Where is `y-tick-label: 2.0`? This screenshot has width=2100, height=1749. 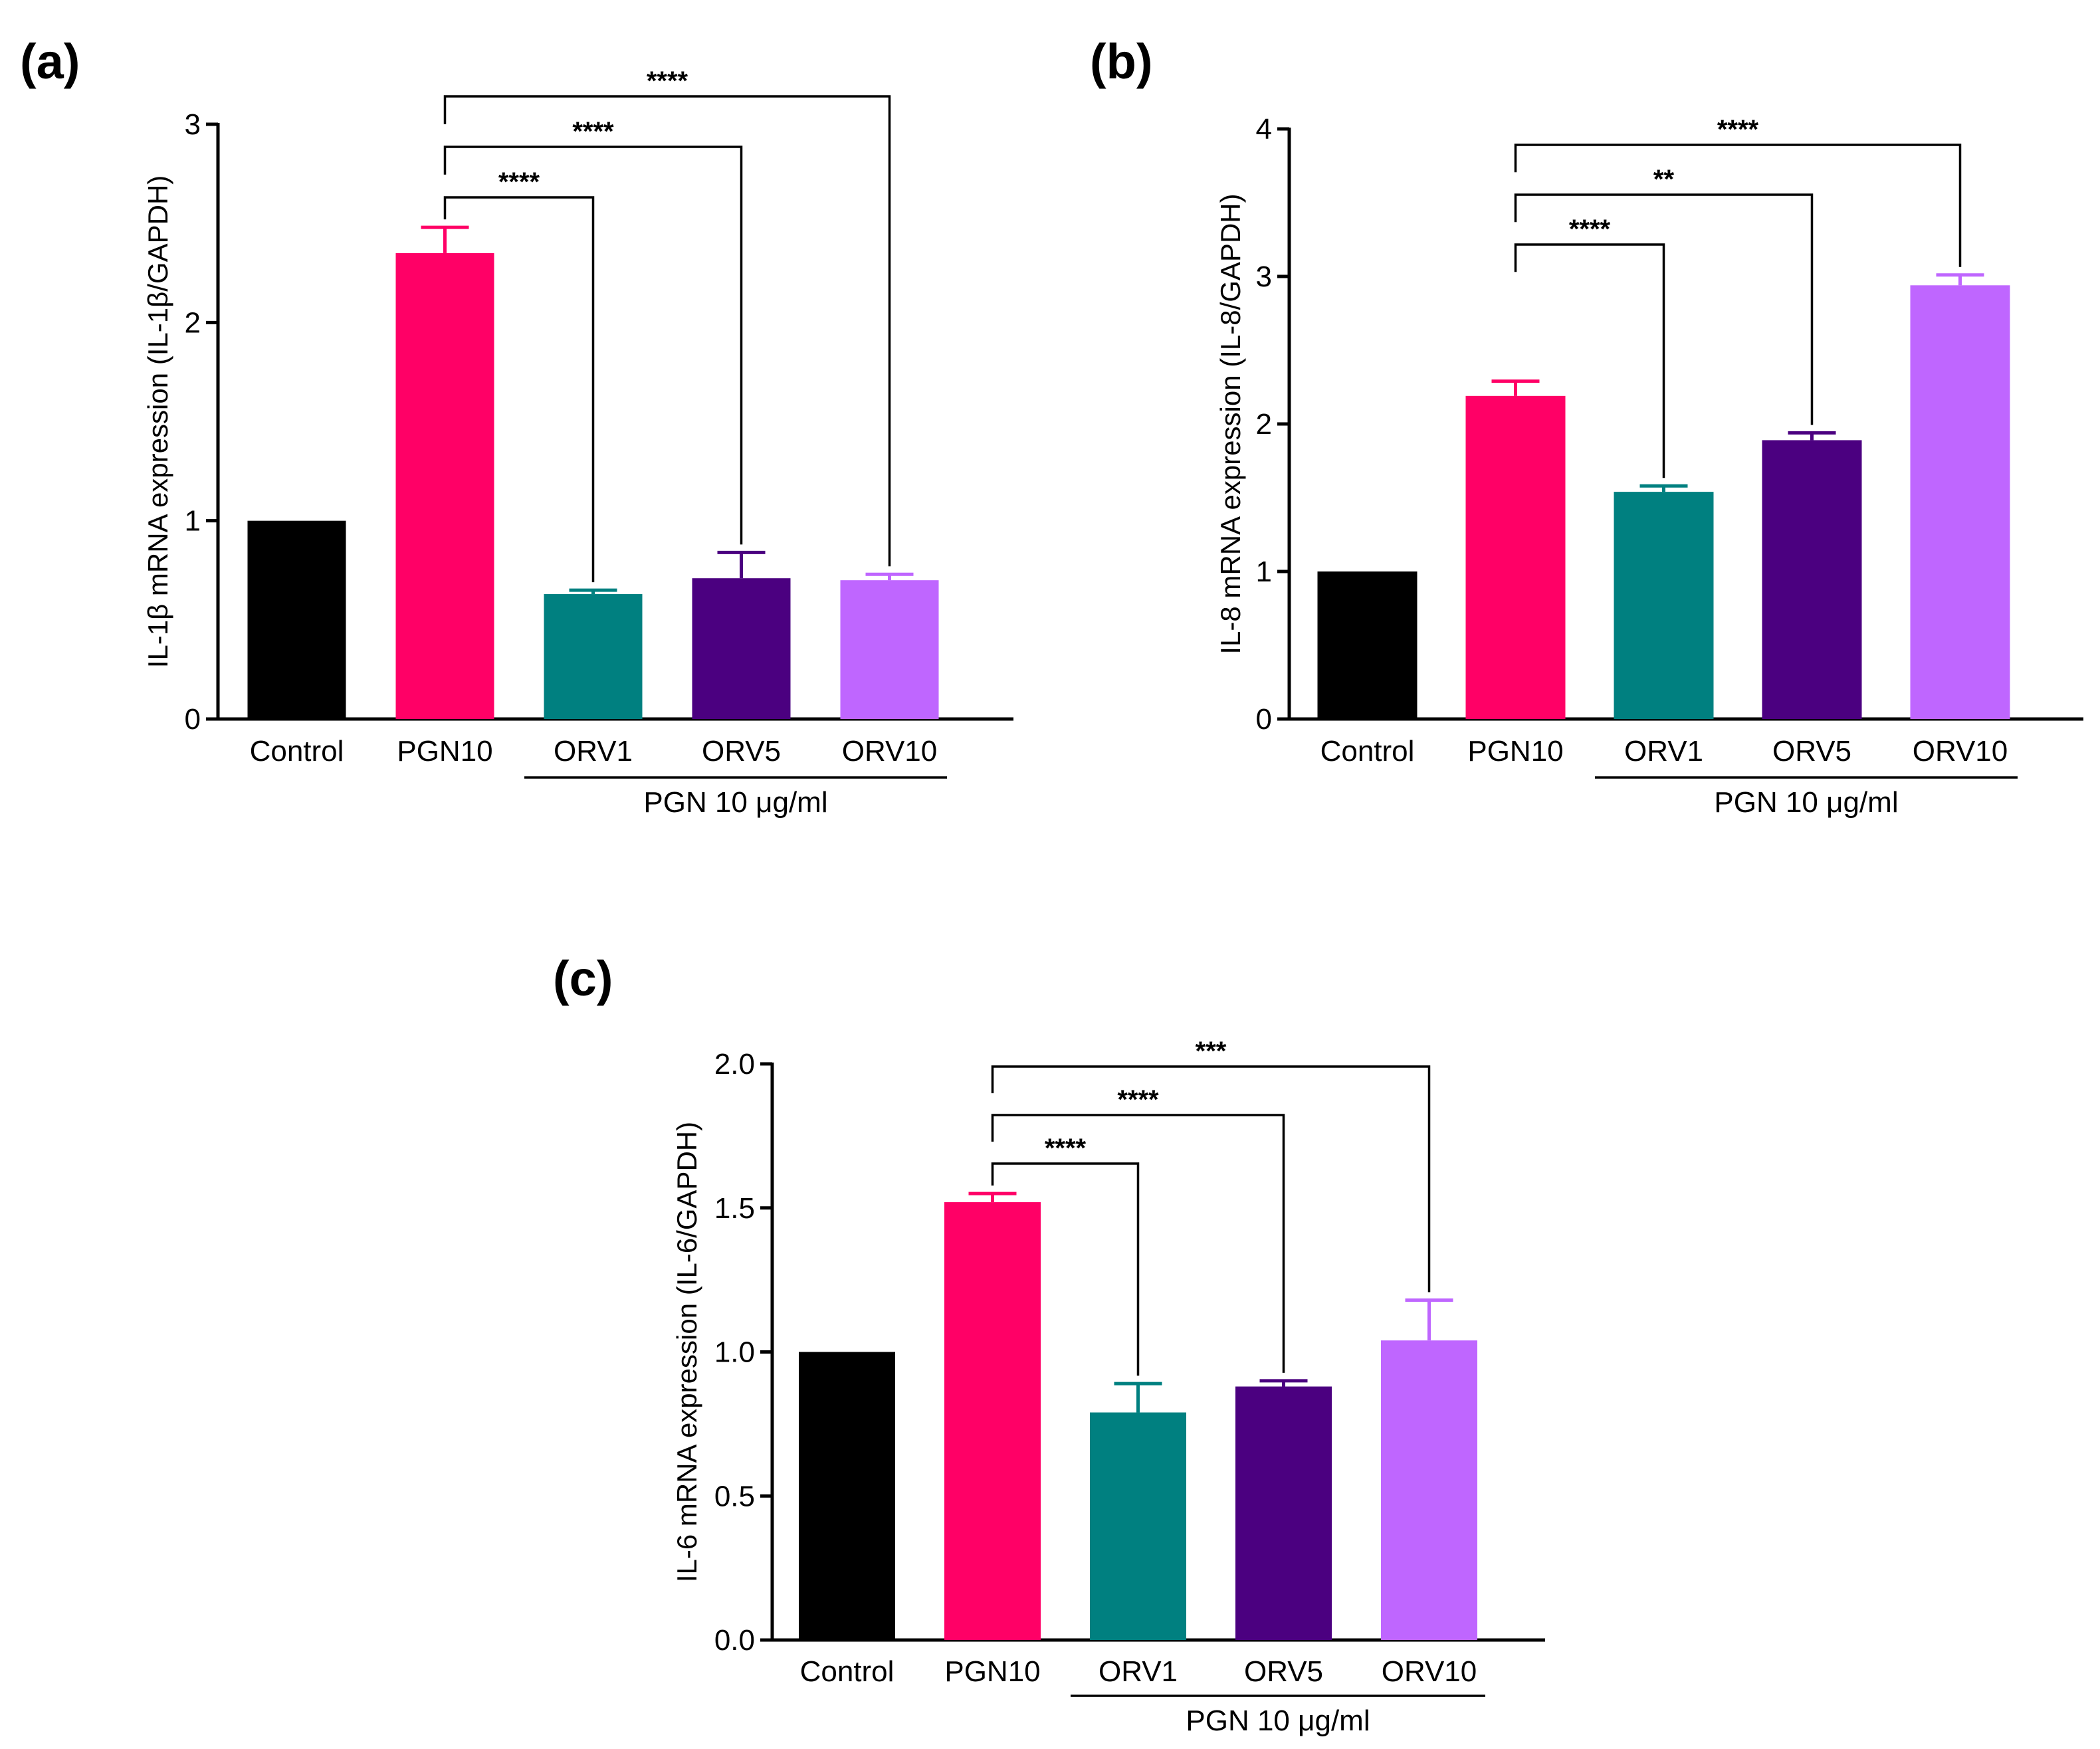
y-tick-label: 2.0 is located at coordinates (734, 1064).